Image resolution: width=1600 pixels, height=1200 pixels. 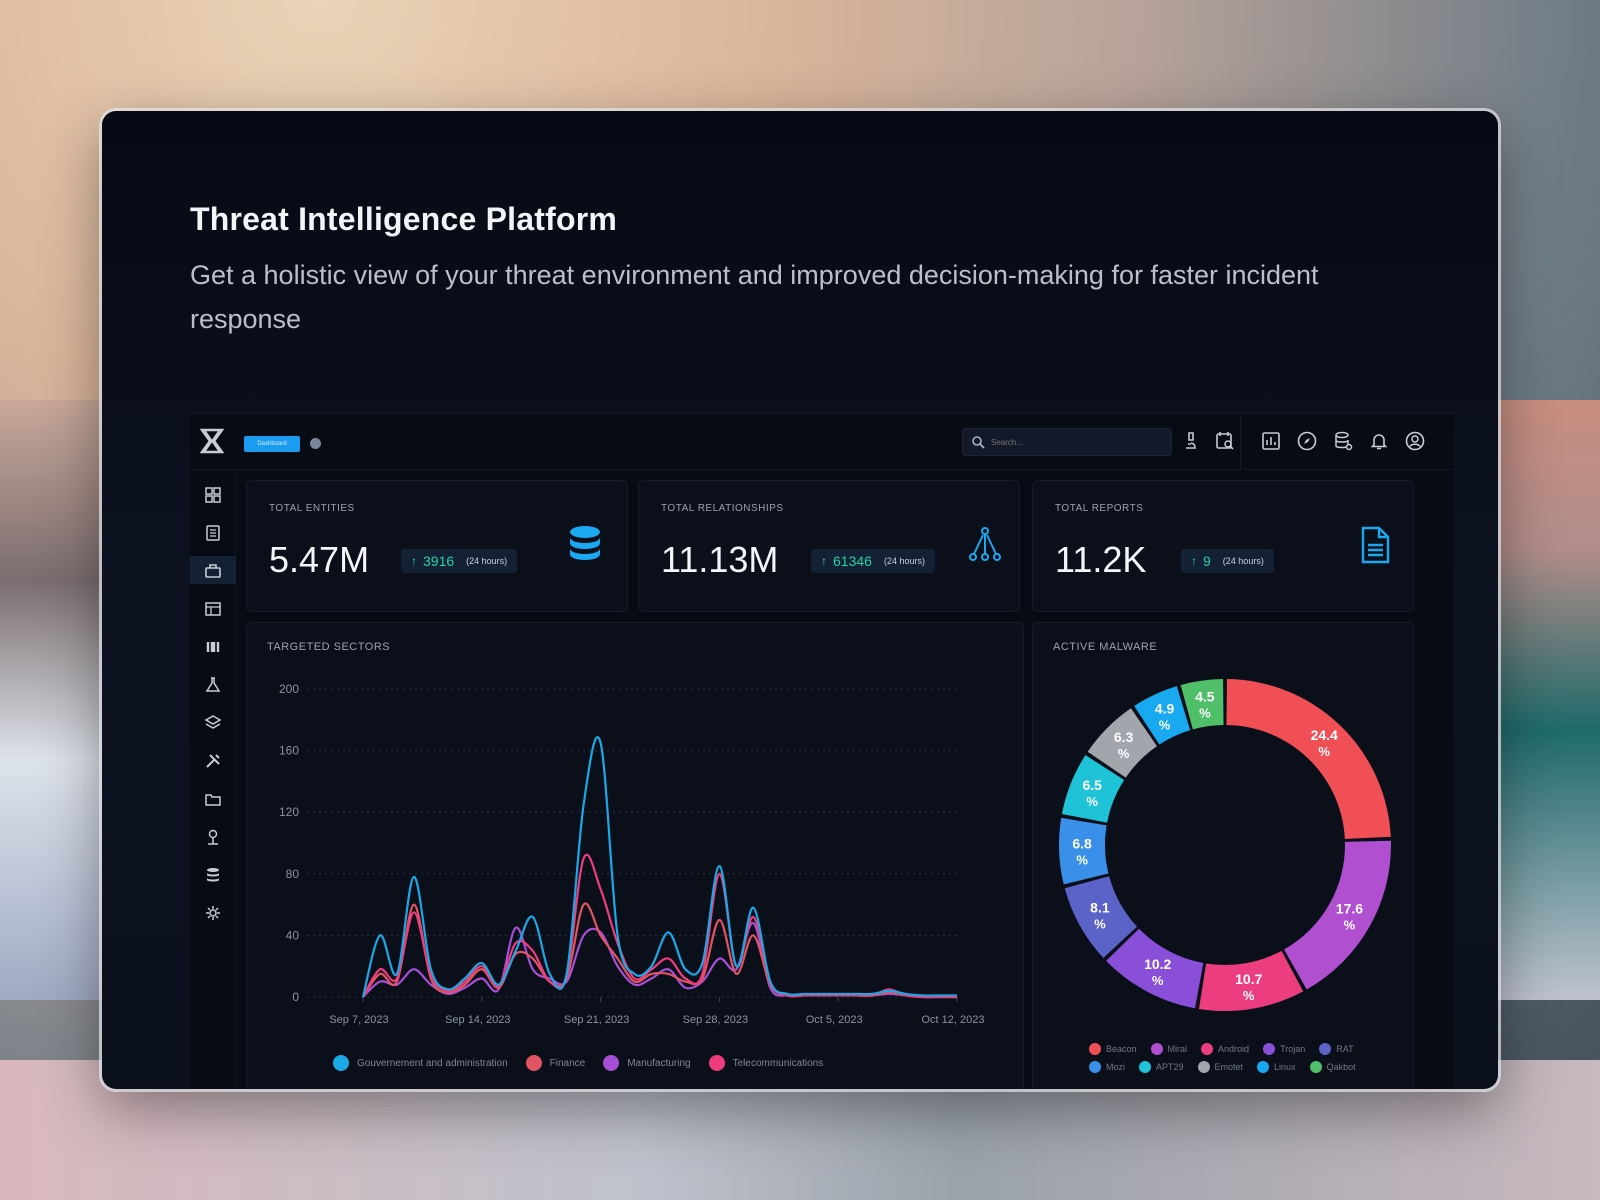 I want to click on search-input, so click(x=1076, y=442).